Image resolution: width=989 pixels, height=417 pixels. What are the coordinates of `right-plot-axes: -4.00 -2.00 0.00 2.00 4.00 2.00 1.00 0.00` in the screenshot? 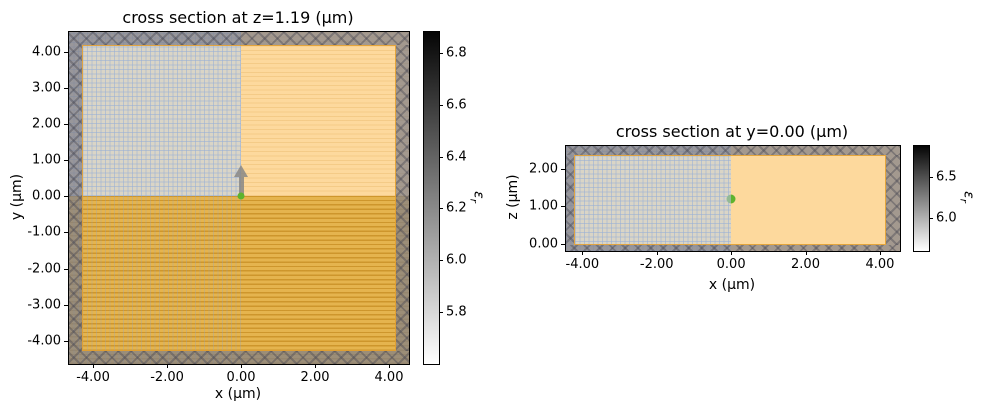 It's located at (715, 208).